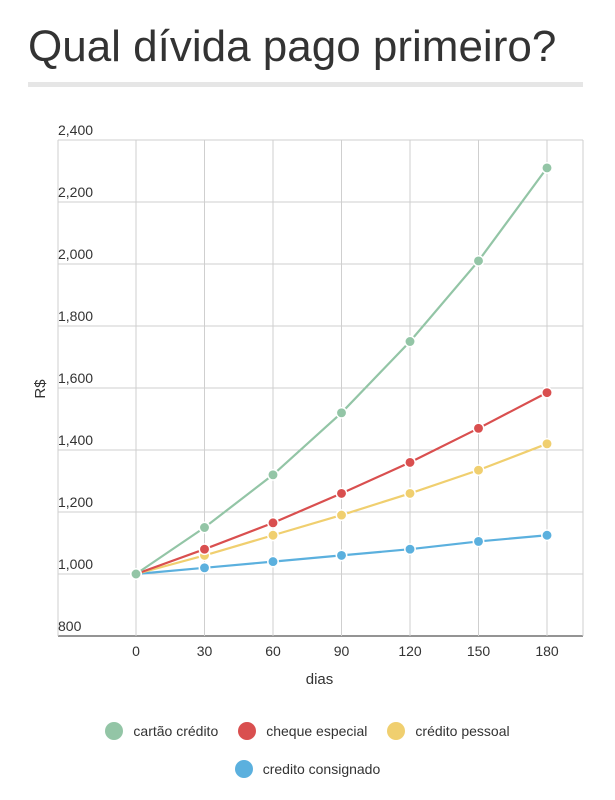  I want to click on y-tick-label: 2,000, so click(75, 254).